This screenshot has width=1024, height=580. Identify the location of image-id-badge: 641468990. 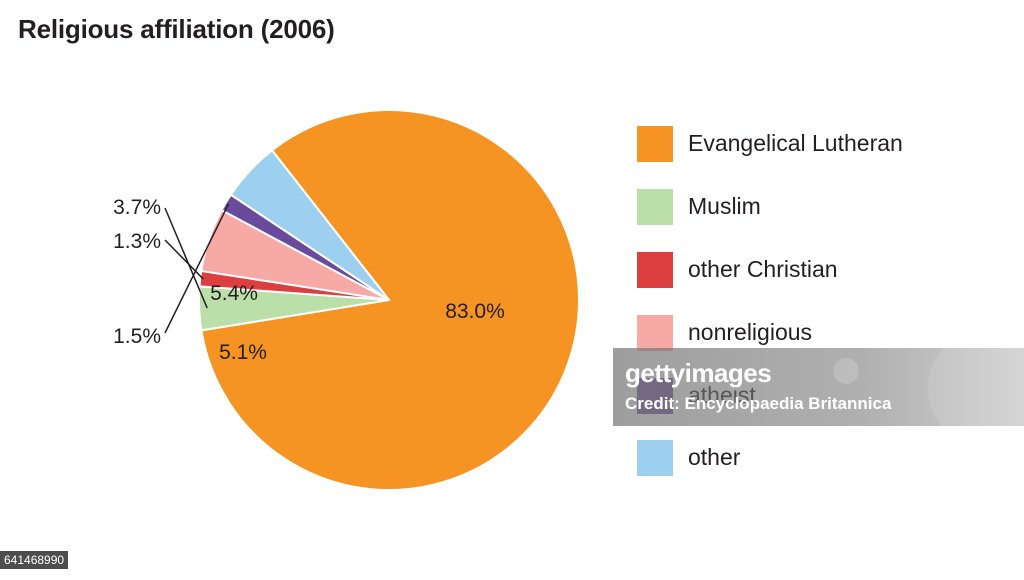
(34, 560).